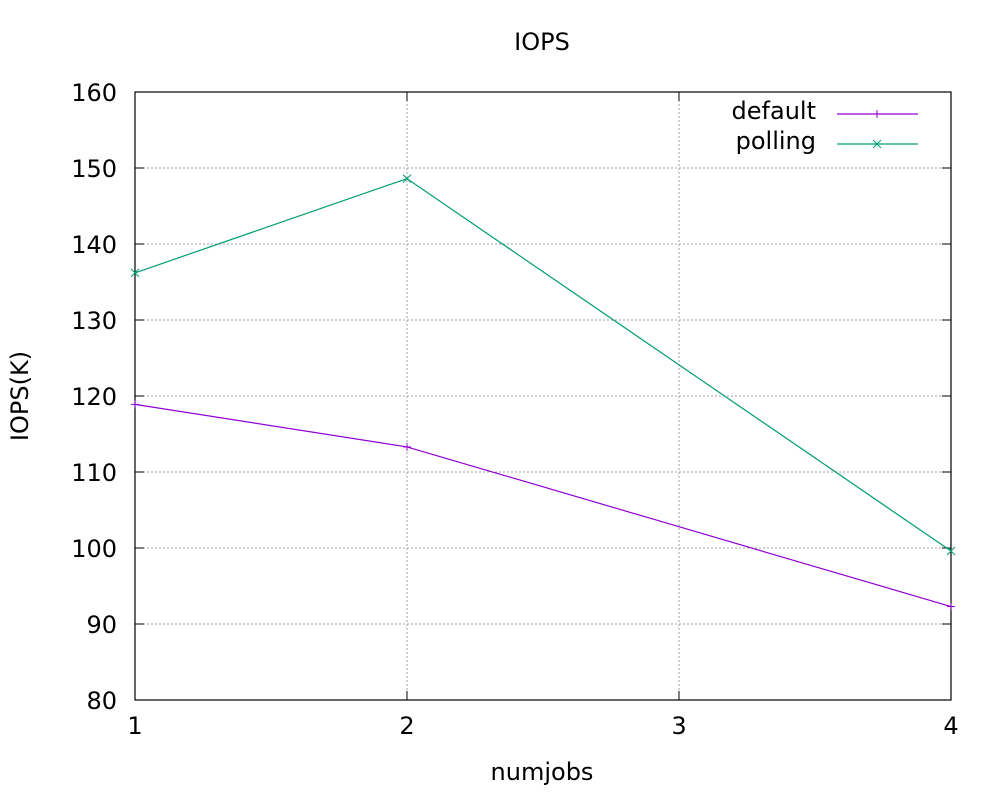 The image size is (1000, 804). I want to click on y-tick-label: 80, so click(101, 701).